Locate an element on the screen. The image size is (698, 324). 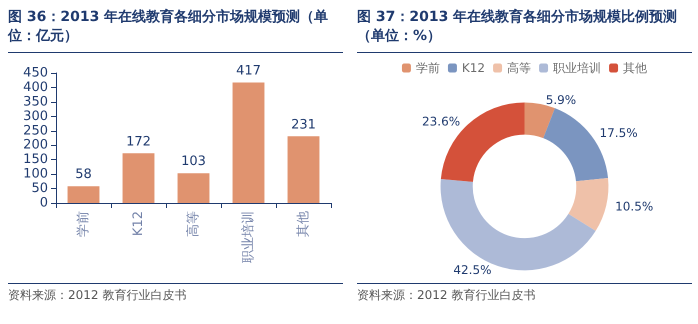
x-tick-label: 职业培训 is located at coordinates (248, 237).